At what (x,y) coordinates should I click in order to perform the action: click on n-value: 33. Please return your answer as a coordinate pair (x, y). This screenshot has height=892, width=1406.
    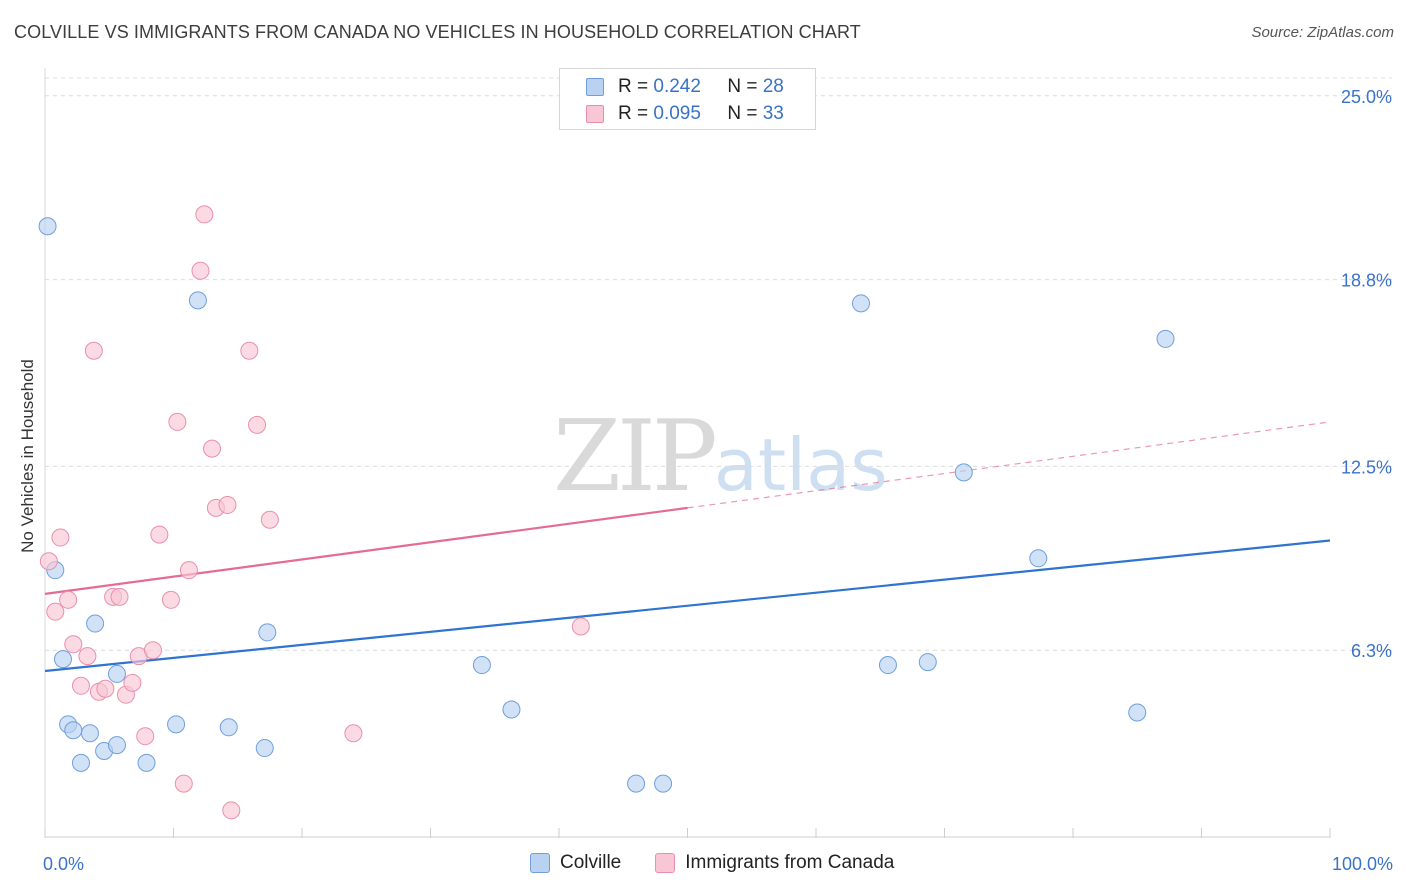
    Looking at the image, I should click on (773, 113).